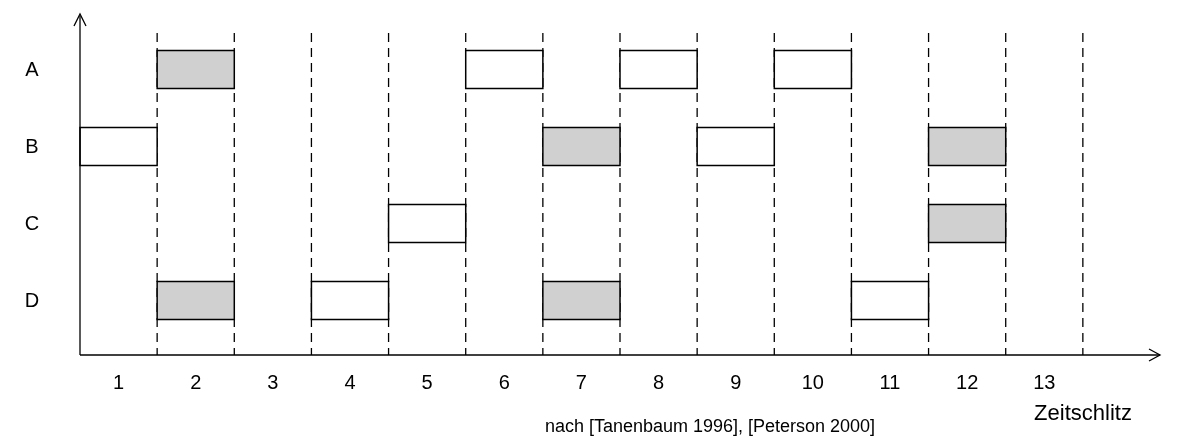 The height and width of the screenshot is (436, 1204). Describe the element at coordinates (32, 222) in the screenshot. I see `y-tick-label: C` at that location.